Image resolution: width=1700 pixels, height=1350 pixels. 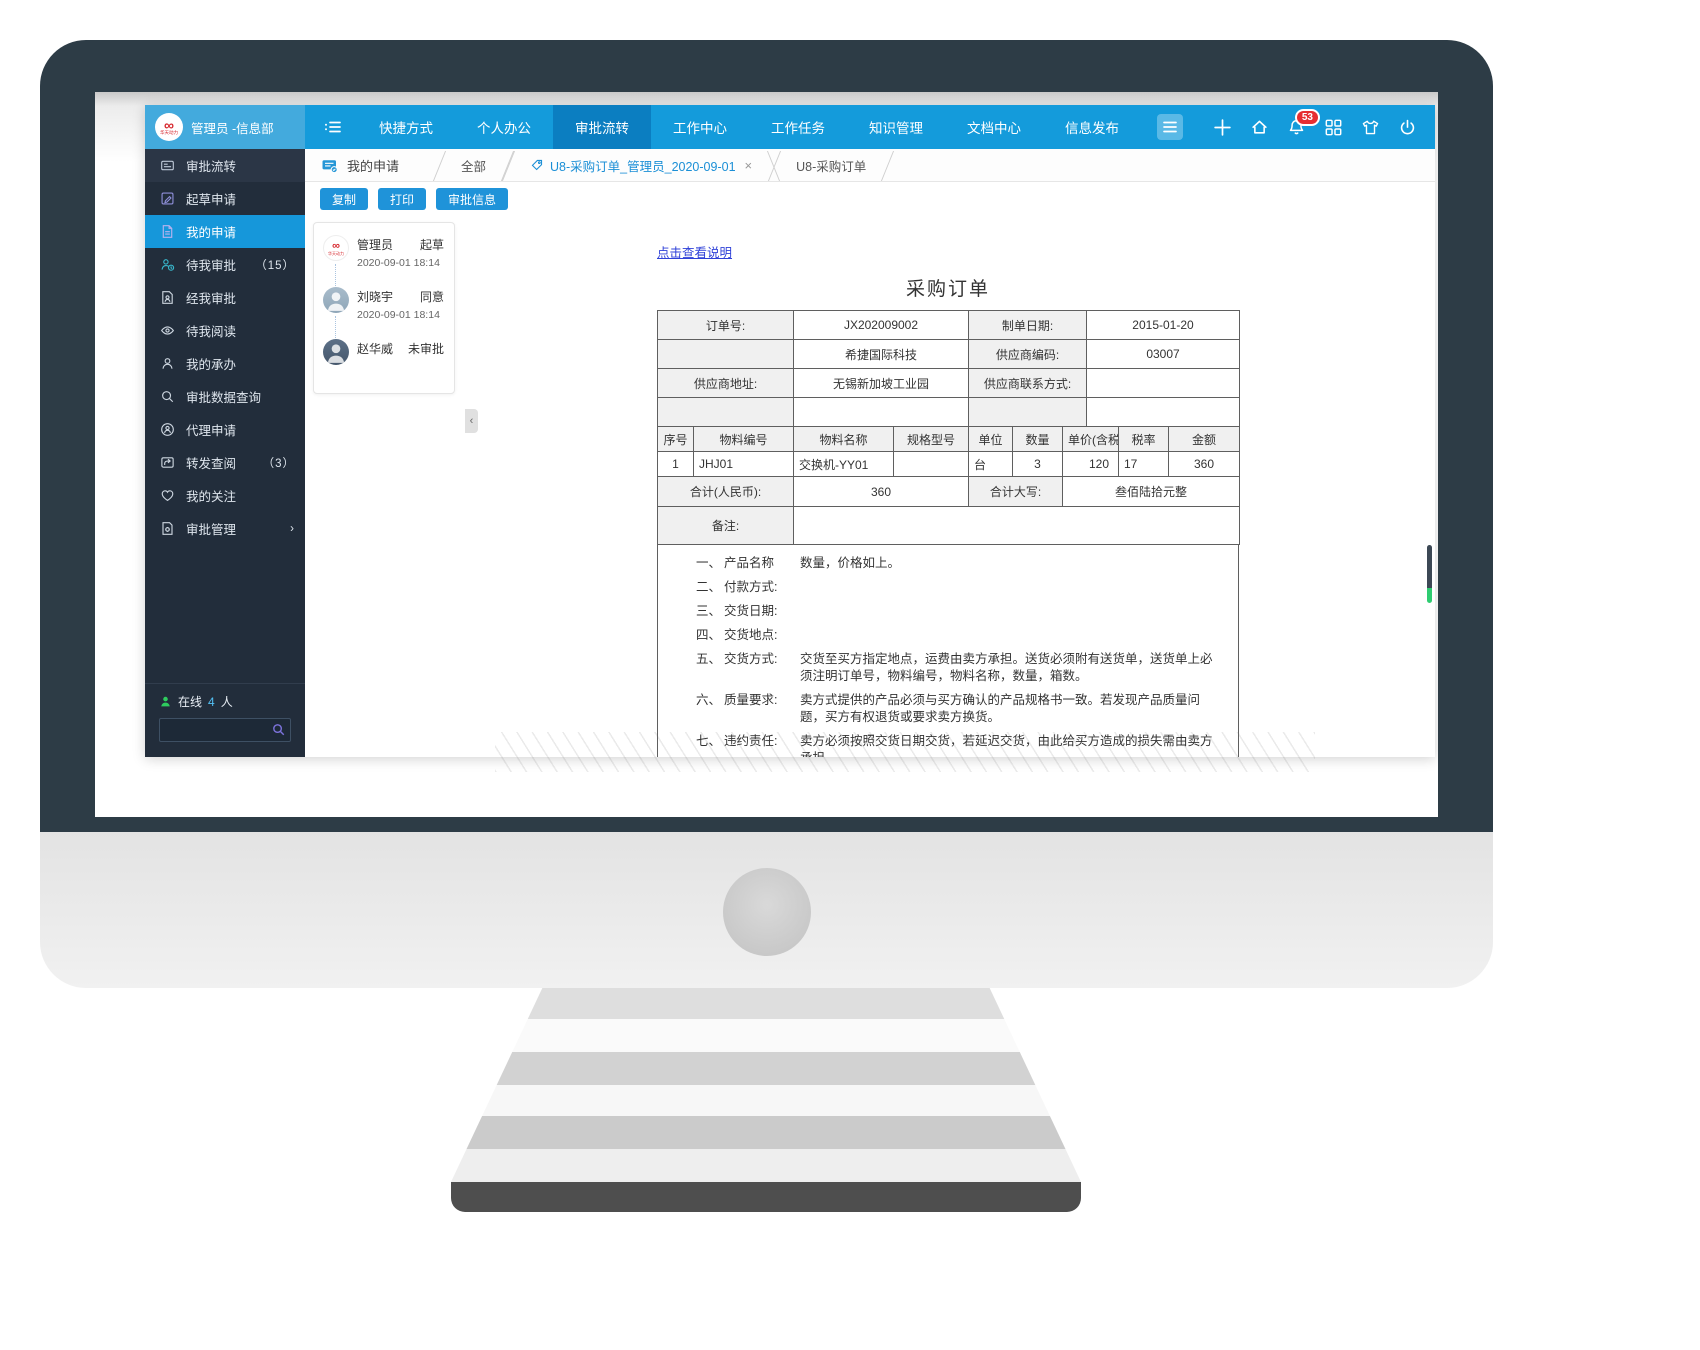 I want to click on notification-badge: 53, so click(x=1307, y=117).